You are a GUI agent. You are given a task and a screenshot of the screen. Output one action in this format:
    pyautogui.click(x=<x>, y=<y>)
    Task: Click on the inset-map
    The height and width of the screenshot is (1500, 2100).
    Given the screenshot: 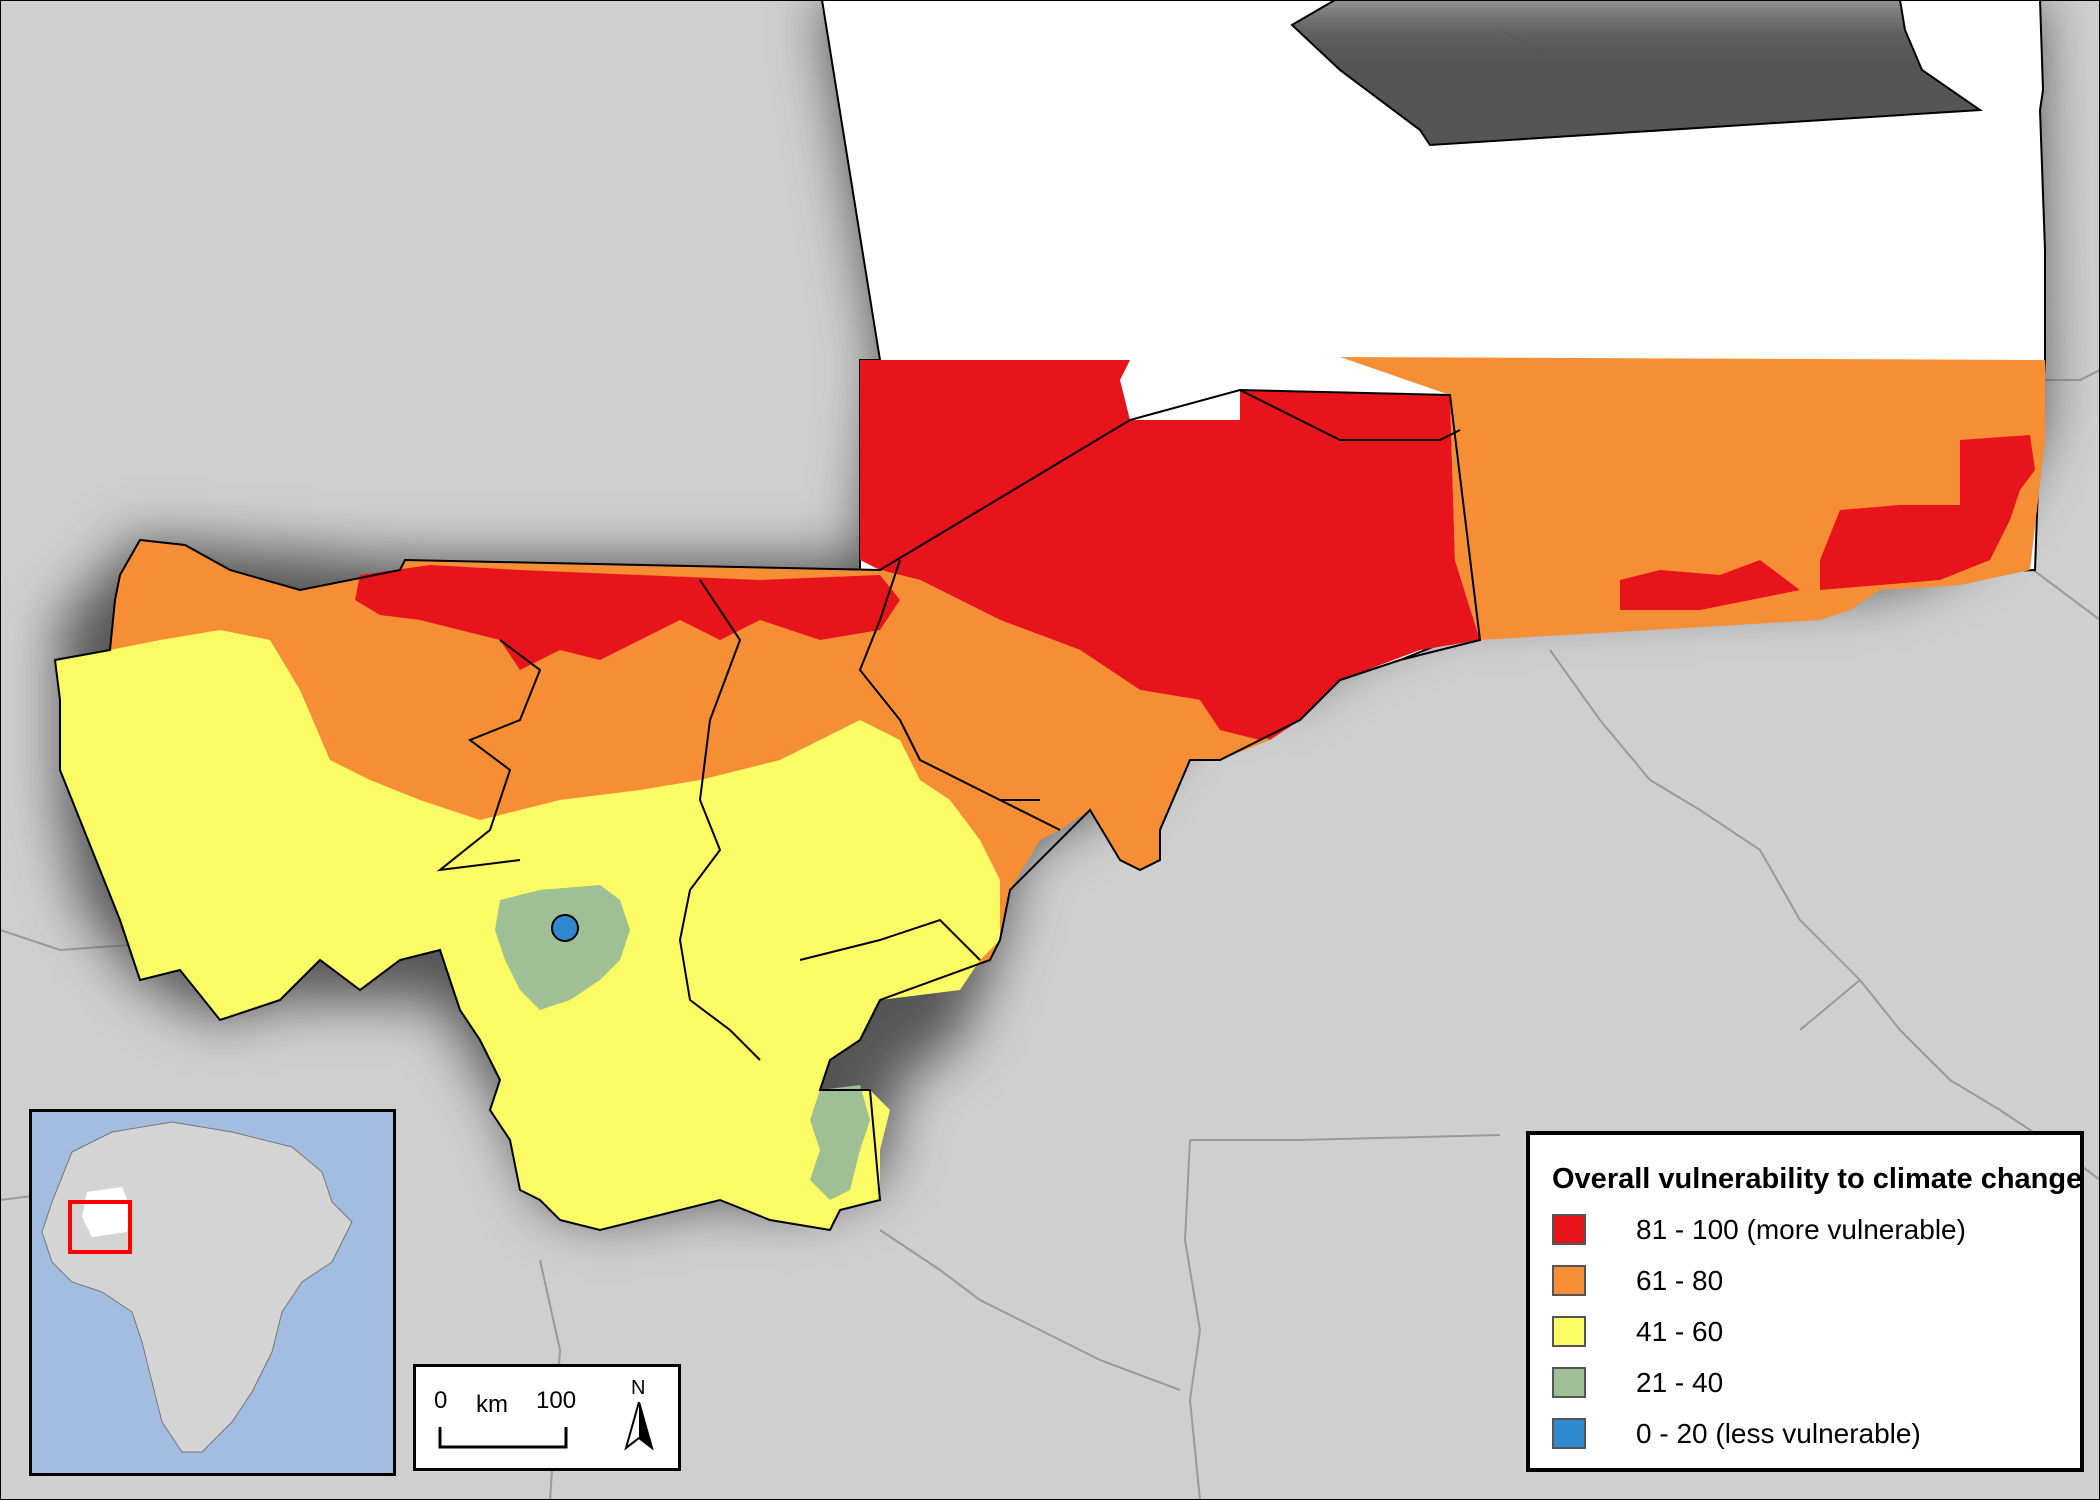 What is the action you would take?
    pyautogui.click(x=212, y=1292)
    